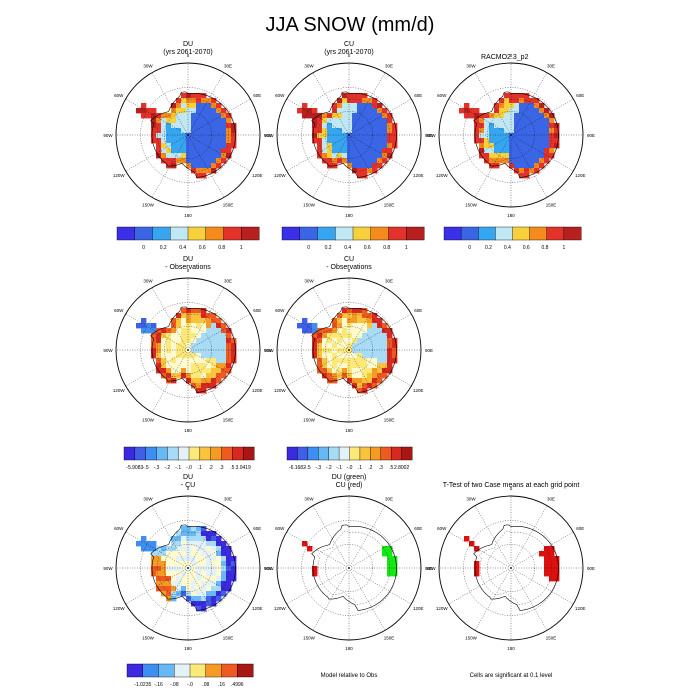 This screenshot has width=700, height=700. I want to click on colorbar-tick-label: 0.8, so click(386, 248).